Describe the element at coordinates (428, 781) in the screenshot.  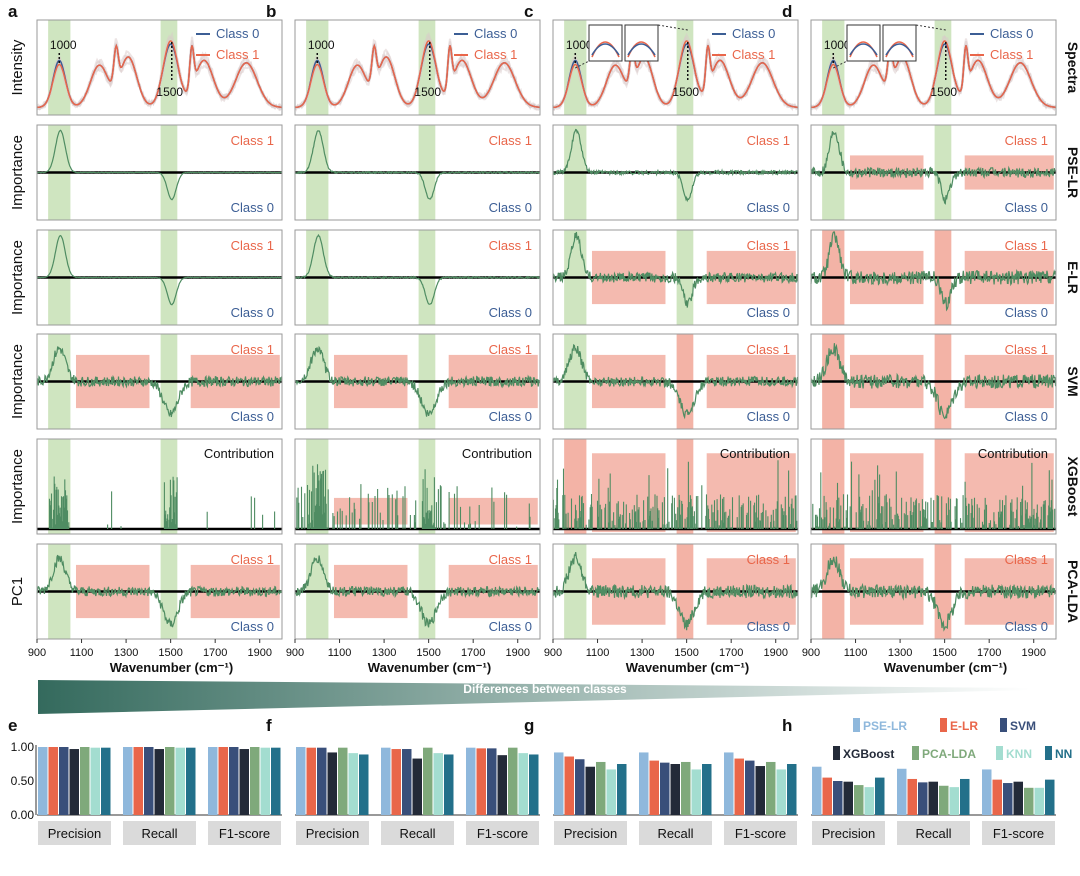
I see `bar-PCA-LDA-Recall` at that location.